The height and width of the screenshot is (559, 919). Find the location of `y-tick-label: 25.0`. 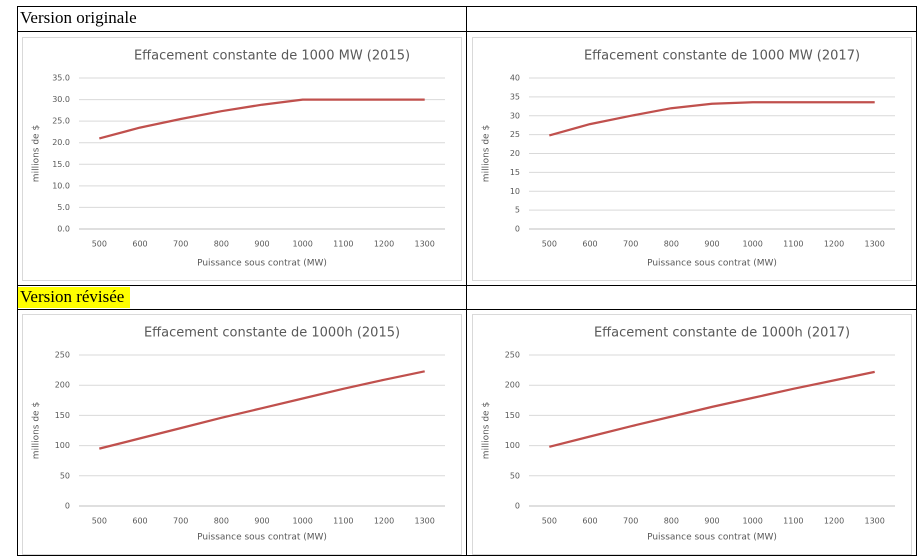

y-tick-label: 25.0 is located at coordinates (61, 121).